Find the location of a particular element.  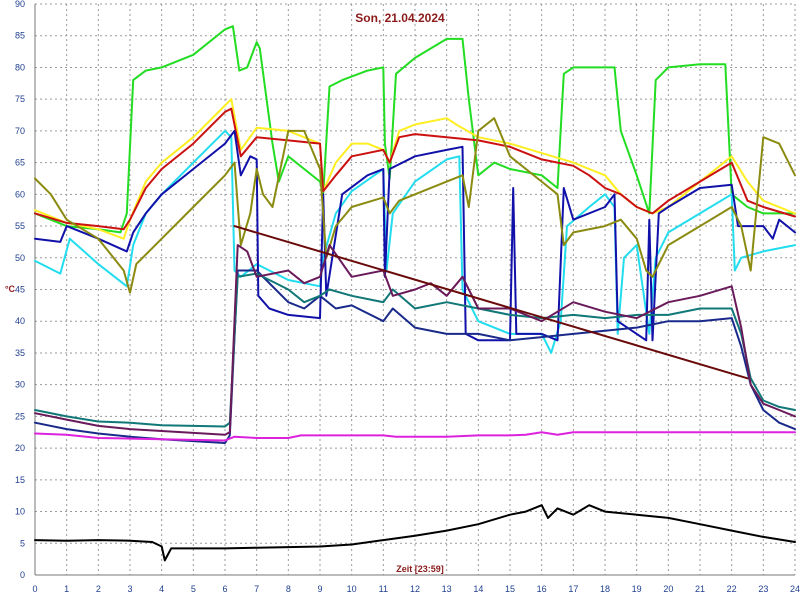

x-tick-label: 20 is located at coordinates (668, 589).